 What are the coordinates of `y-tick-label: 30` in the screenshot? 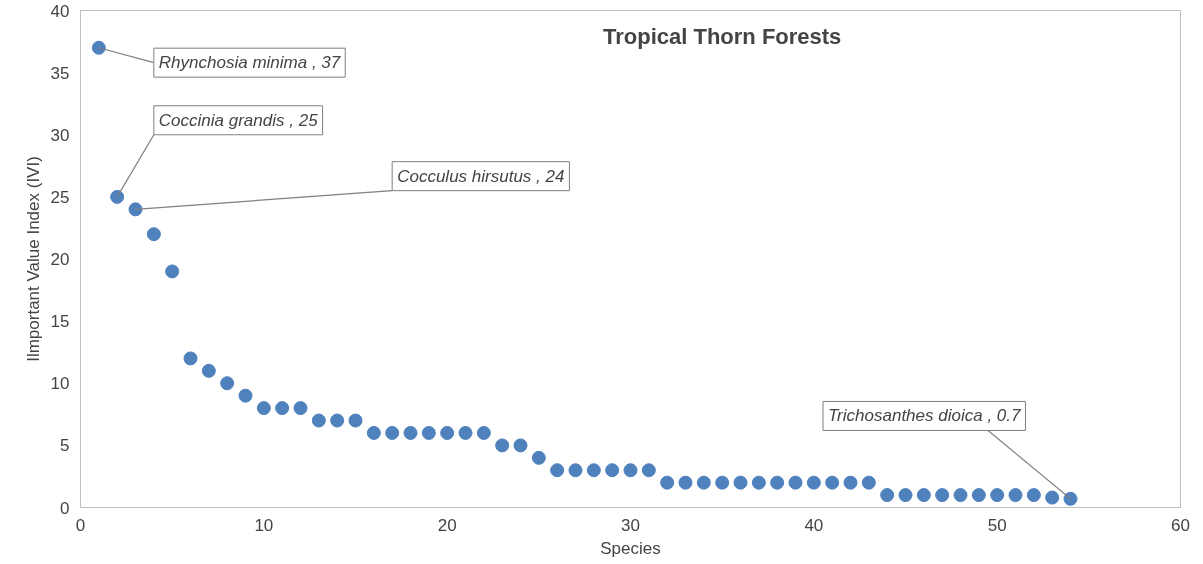 It's located at (60, 135).